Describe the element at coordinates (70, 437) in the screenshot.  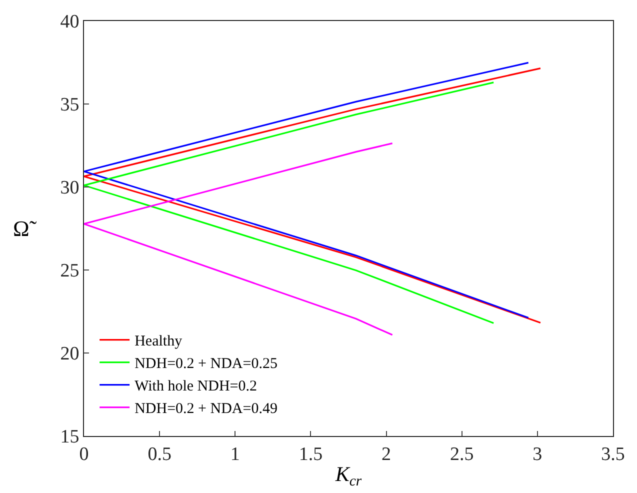
I see `y-tick-label: 15` at that location.